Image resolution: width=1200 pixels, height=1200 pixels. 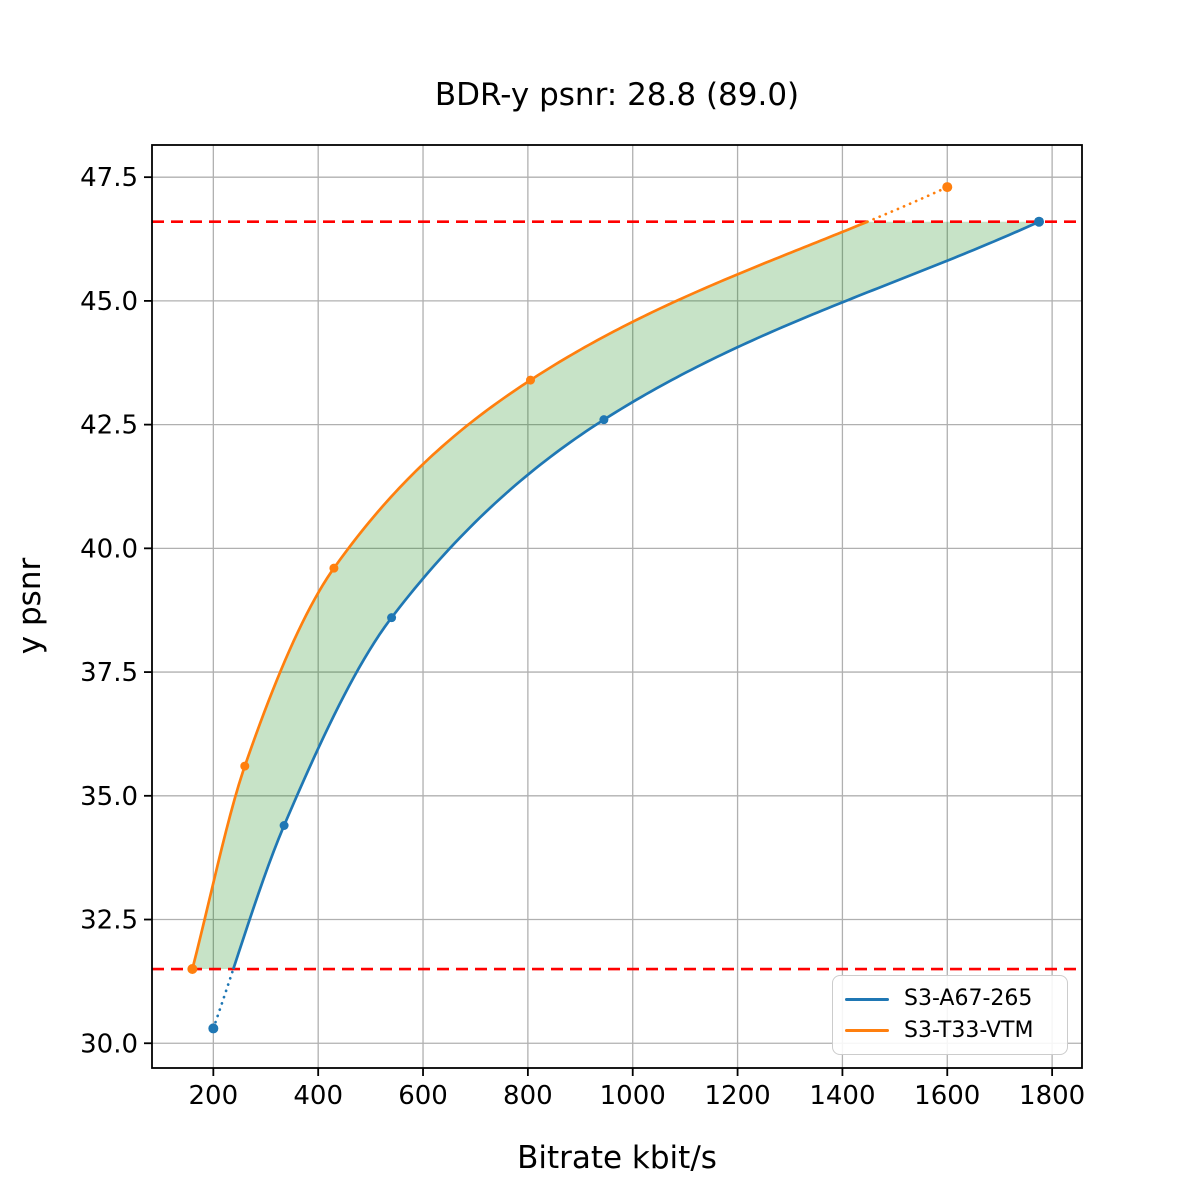 I want to click on x-tick-label: 800, so click(x=528, y=1096).